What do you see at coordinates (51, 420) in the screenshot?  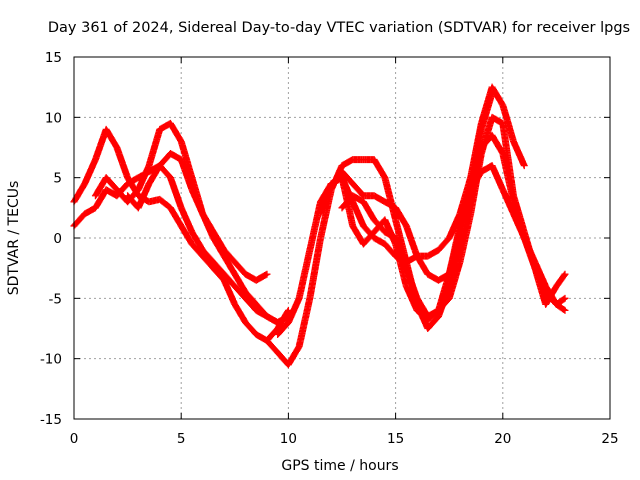 I see `y-tick-label: -15` at bounding box center [51, 420].